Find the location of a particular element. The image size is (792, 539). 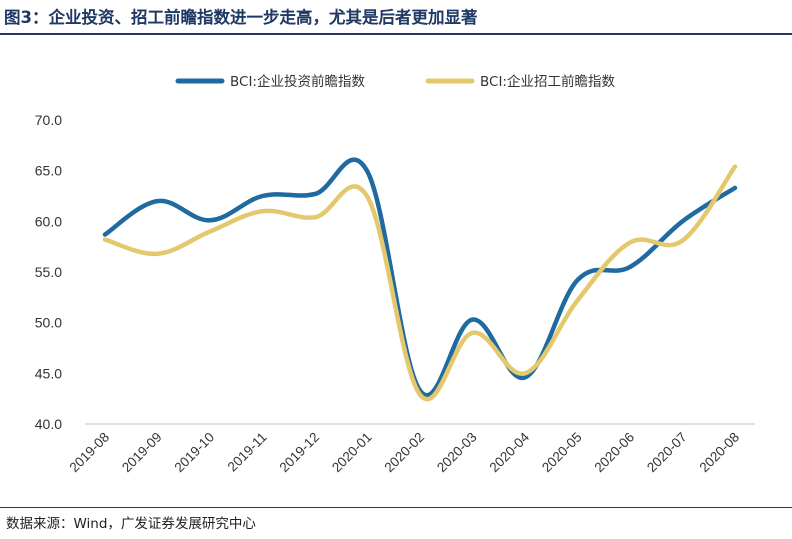

title-underline is located at coordinates (396, 34).